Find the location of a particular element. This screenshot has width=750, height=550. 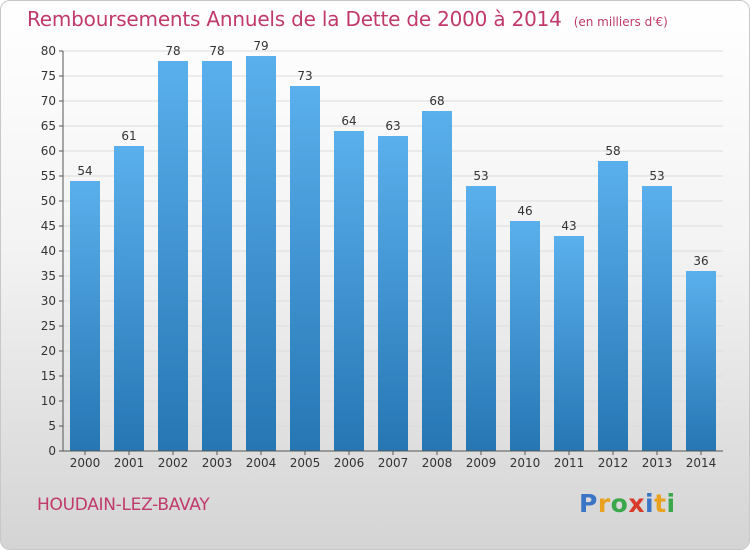

logo-letter: t is located at coordinates (660, 503).